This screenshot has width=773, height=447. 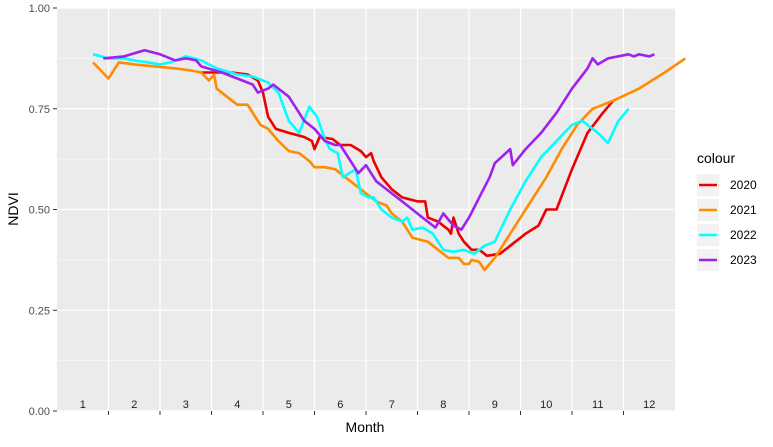 I want to click on x-tick-label: 9, so click(x=495, y=405).